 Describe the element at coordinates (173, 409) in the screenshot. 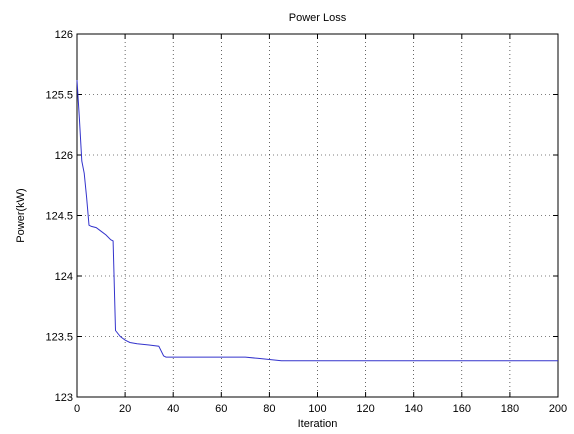

I see `x-tick-label: 40` at that location.